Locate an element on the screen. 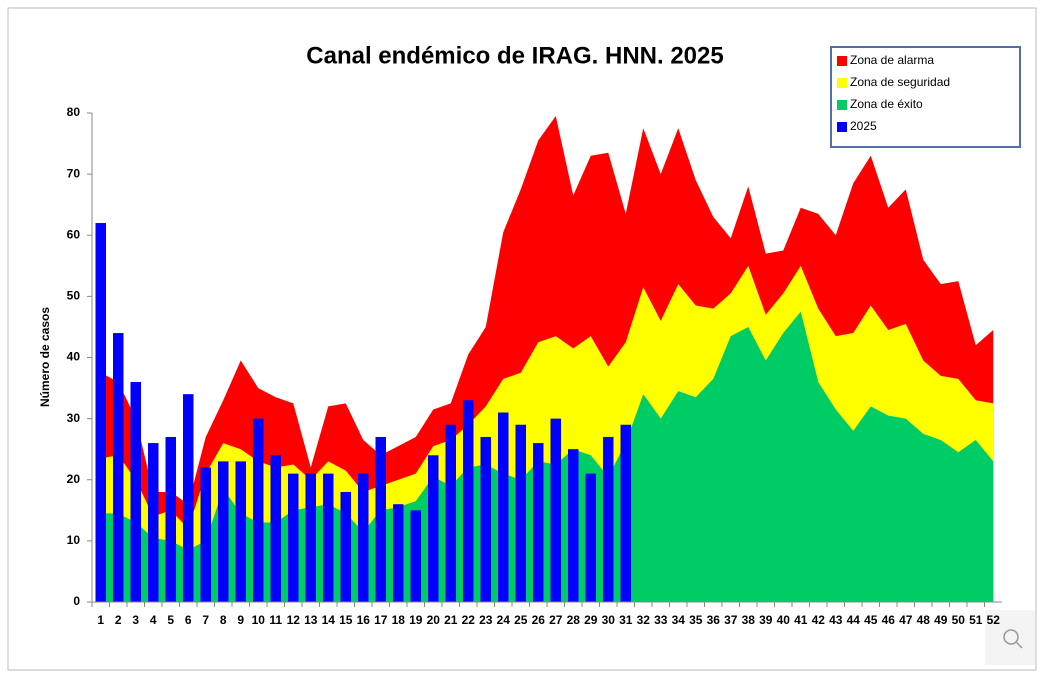 This screenshot has height=675, width=1044. x-tick-label: 19 is located at coordinates (416, 620).